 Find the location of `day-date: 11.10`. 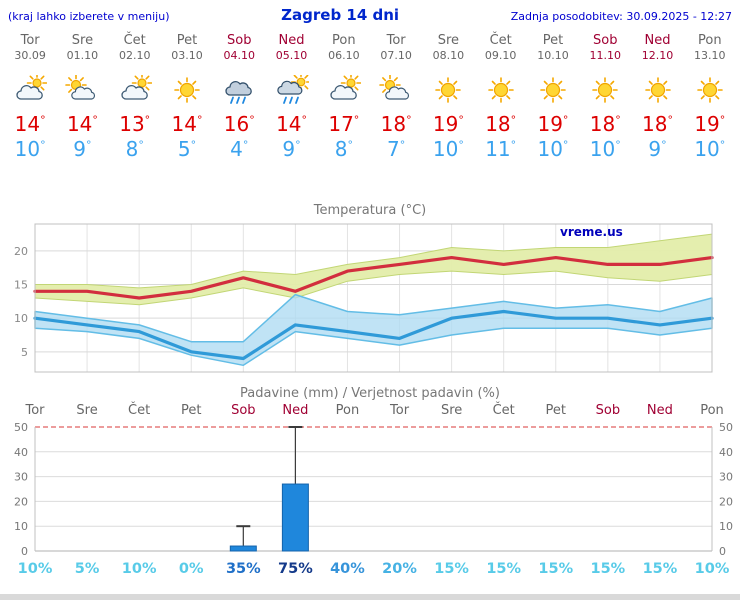

day-date: 11.10 is located at coordinates (605, 55).